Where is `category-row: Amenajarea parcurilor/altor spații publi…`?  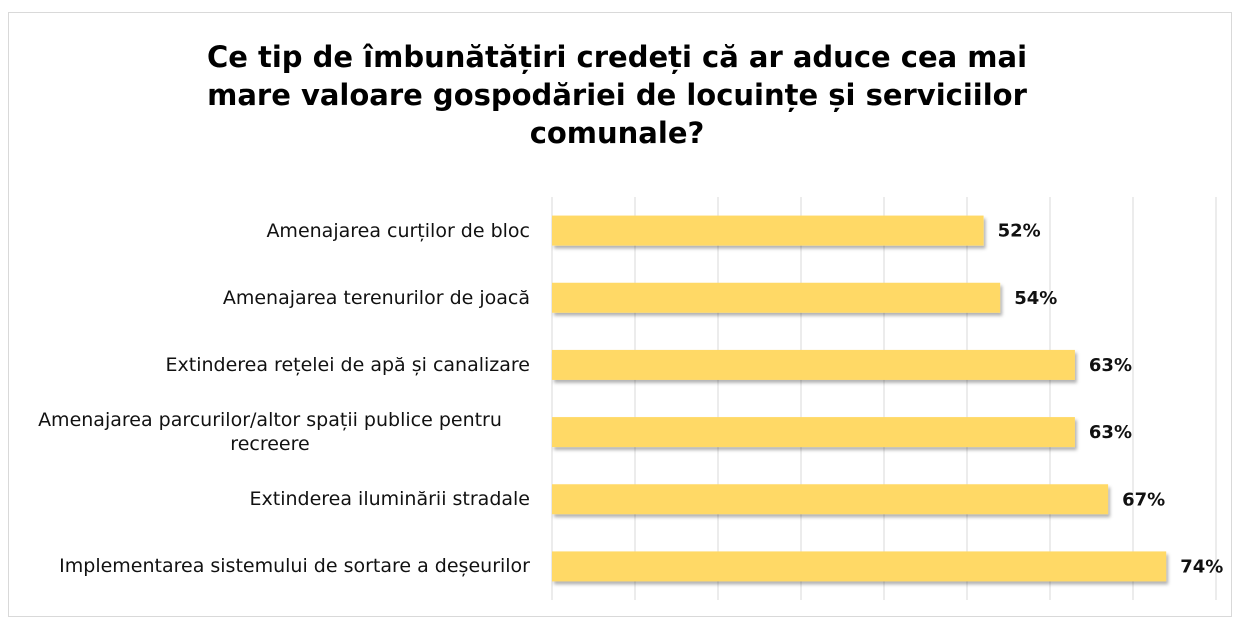 category-row: Amenajarea parcurilor/altor spații publi… is located at coordinates (270, 432).